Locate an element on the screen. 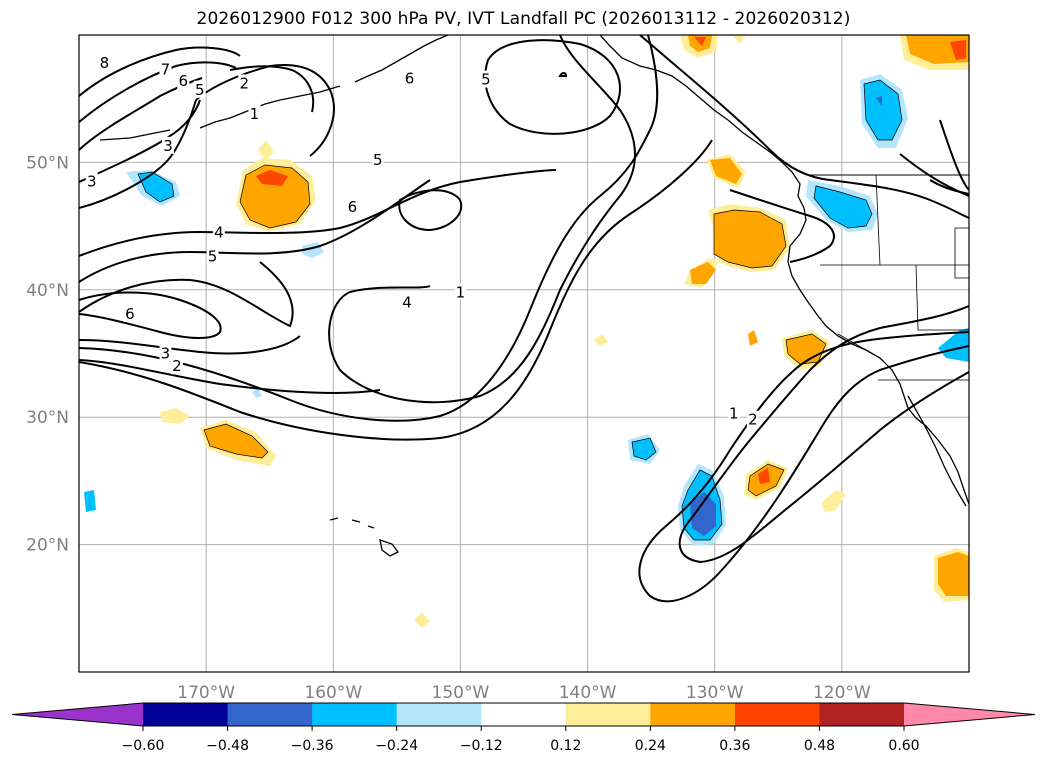  colorbar-tick-label: −0.48 is located at coordinates (227, 746).